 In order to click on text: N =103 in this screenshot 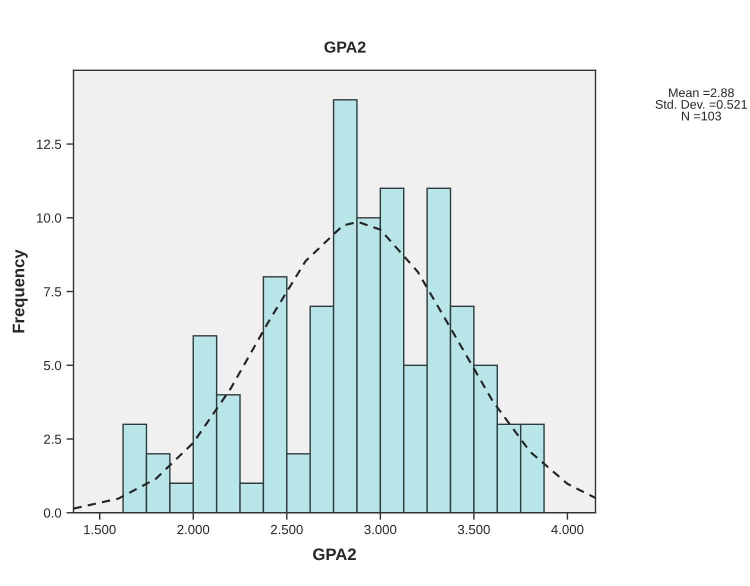, I will do `click(702, 116)`.